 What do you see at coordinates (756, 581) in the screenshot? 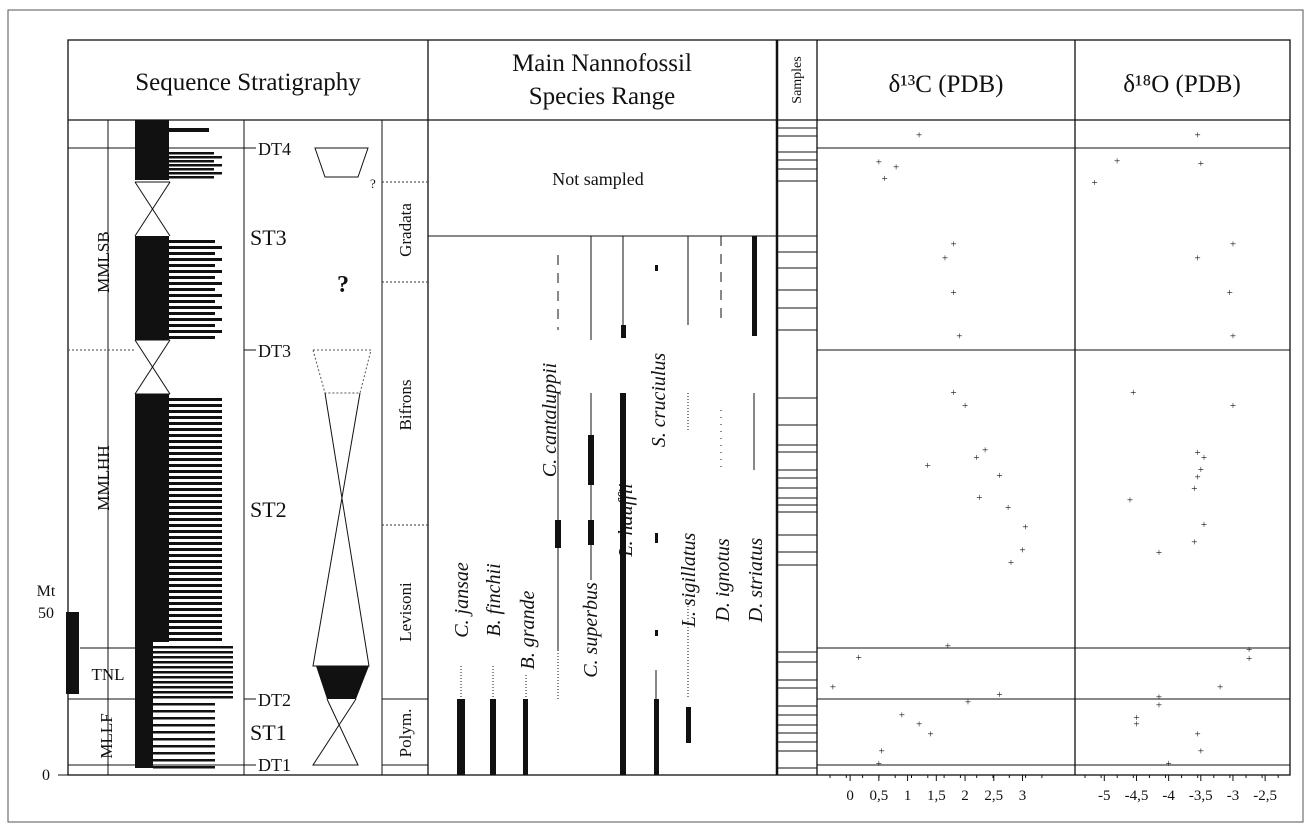
I see `species-label: D. striatus` at bounding box center [756, 581].